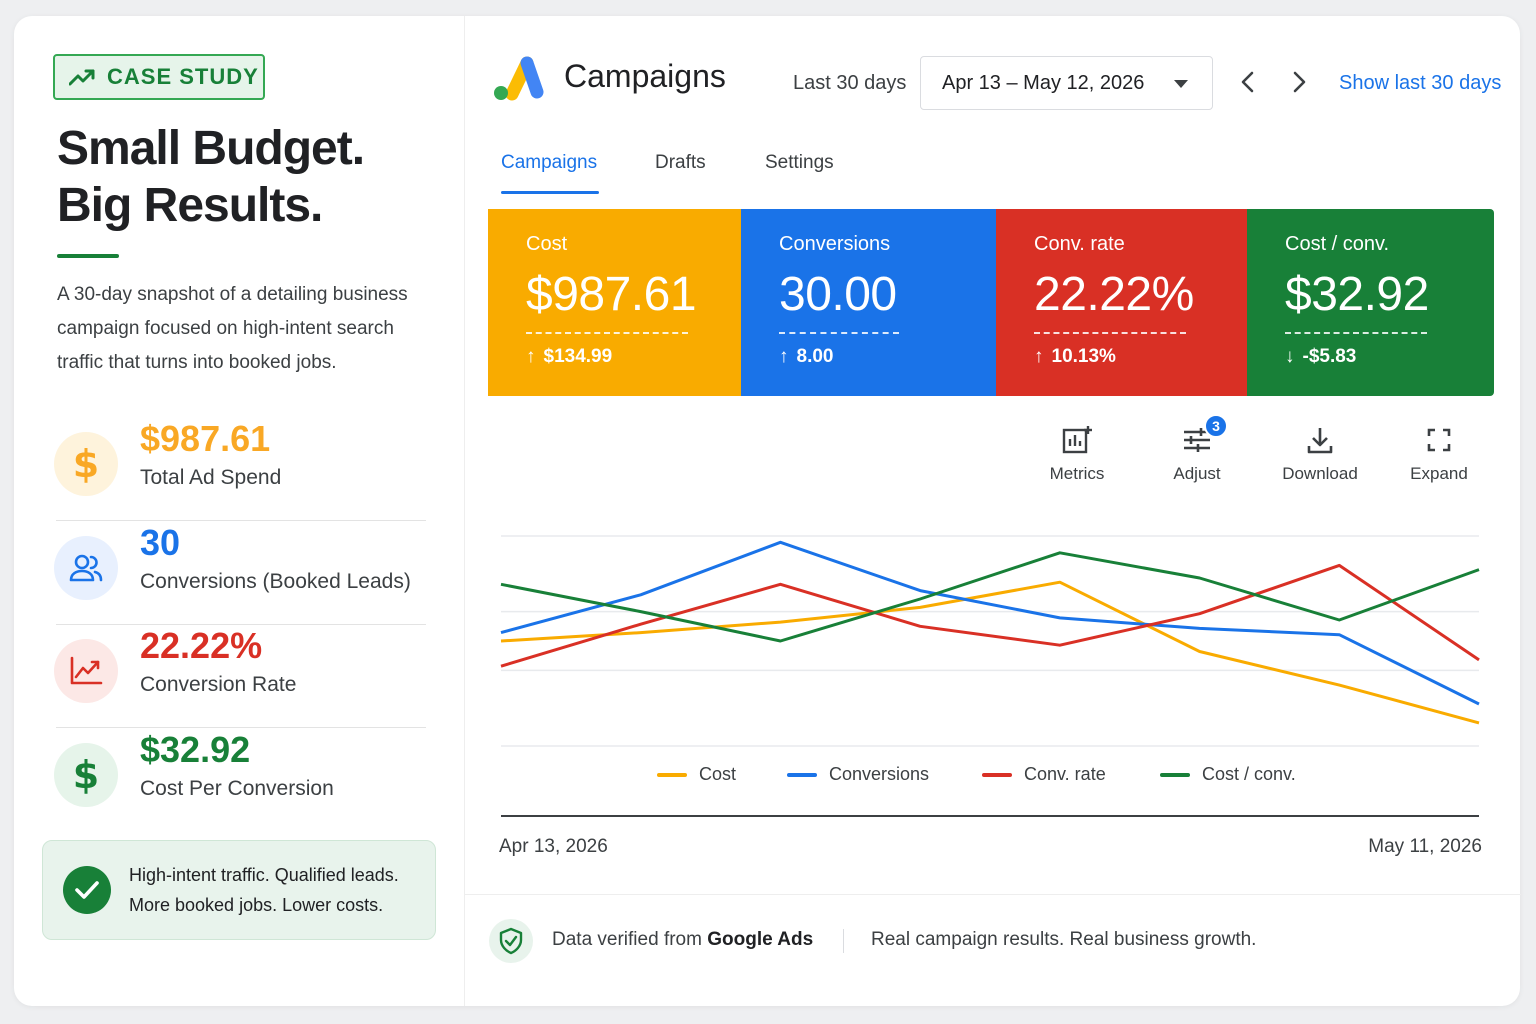 The height and width of the screenshot is (1024, 1536). Describe the element at coordinates (205, 438) in the screenshot. I see `stat-value: $987.61` at that location.